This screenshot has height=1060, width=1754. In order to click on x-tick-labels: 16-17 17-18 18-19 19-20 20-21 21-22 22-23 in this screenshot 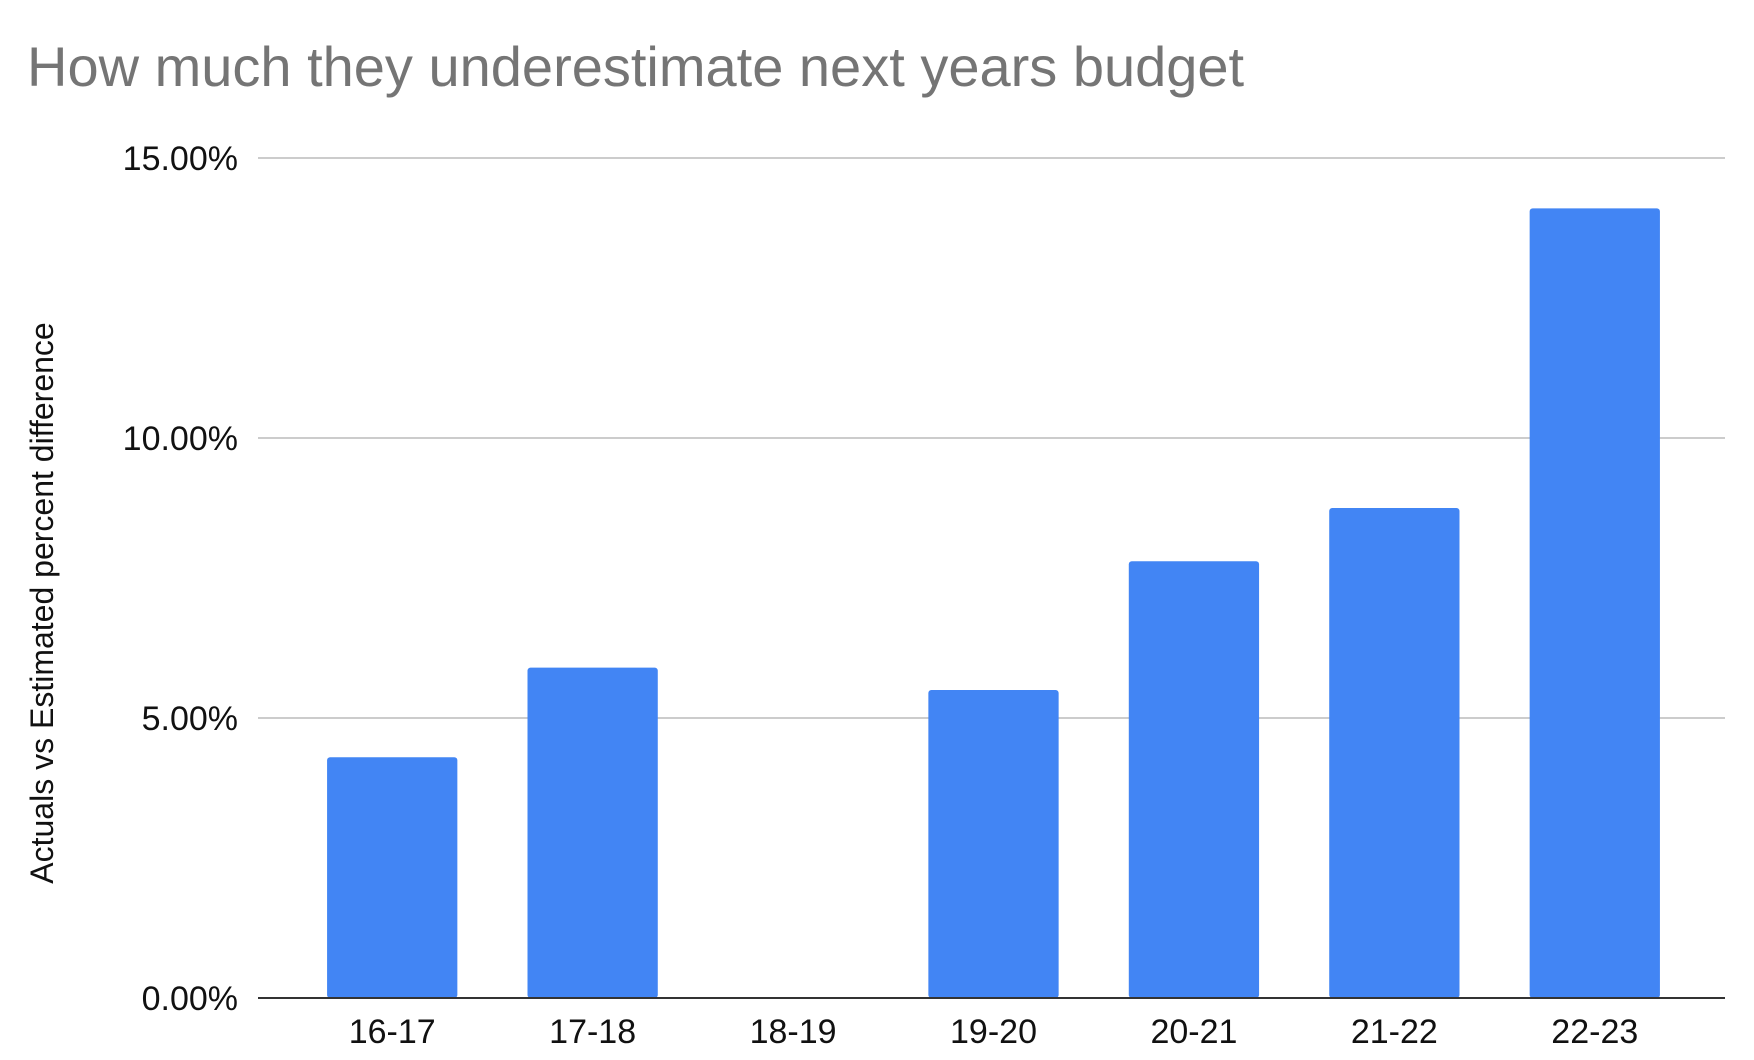, I will do `click(994, 1032)`.